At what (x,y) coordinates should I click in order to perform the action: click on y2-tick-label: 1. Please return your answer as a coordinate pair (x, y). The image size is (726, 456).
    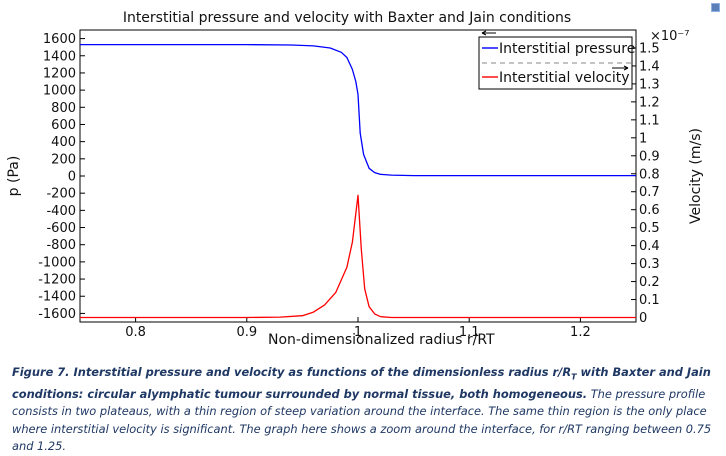
    Looking at the image, I should click on (643, 138).